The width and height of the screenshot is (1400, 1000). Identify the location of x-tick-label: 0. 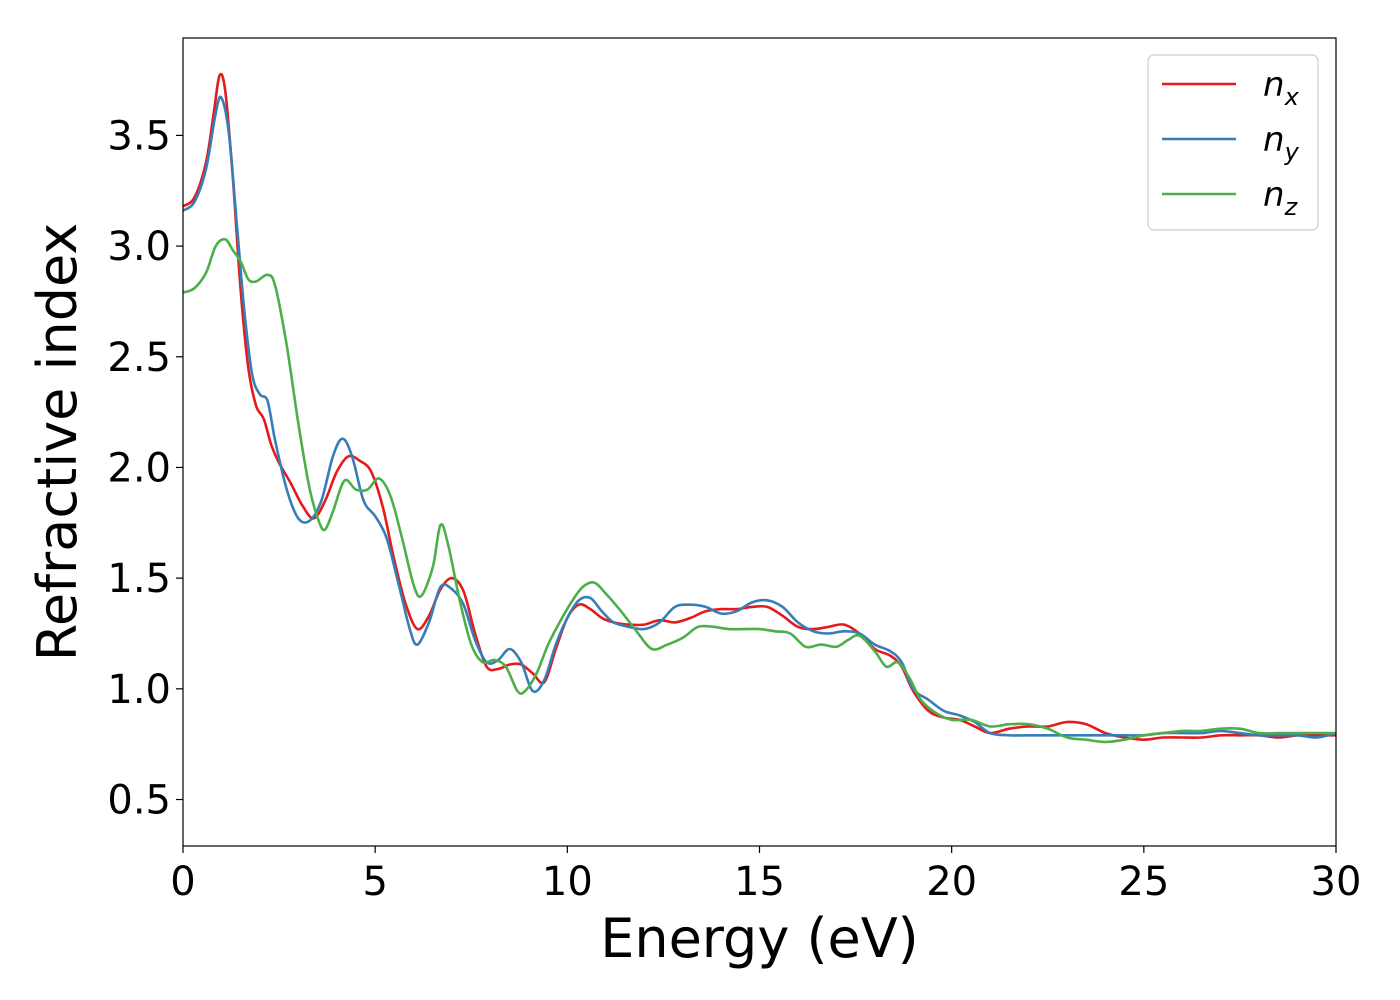
(182, 882).